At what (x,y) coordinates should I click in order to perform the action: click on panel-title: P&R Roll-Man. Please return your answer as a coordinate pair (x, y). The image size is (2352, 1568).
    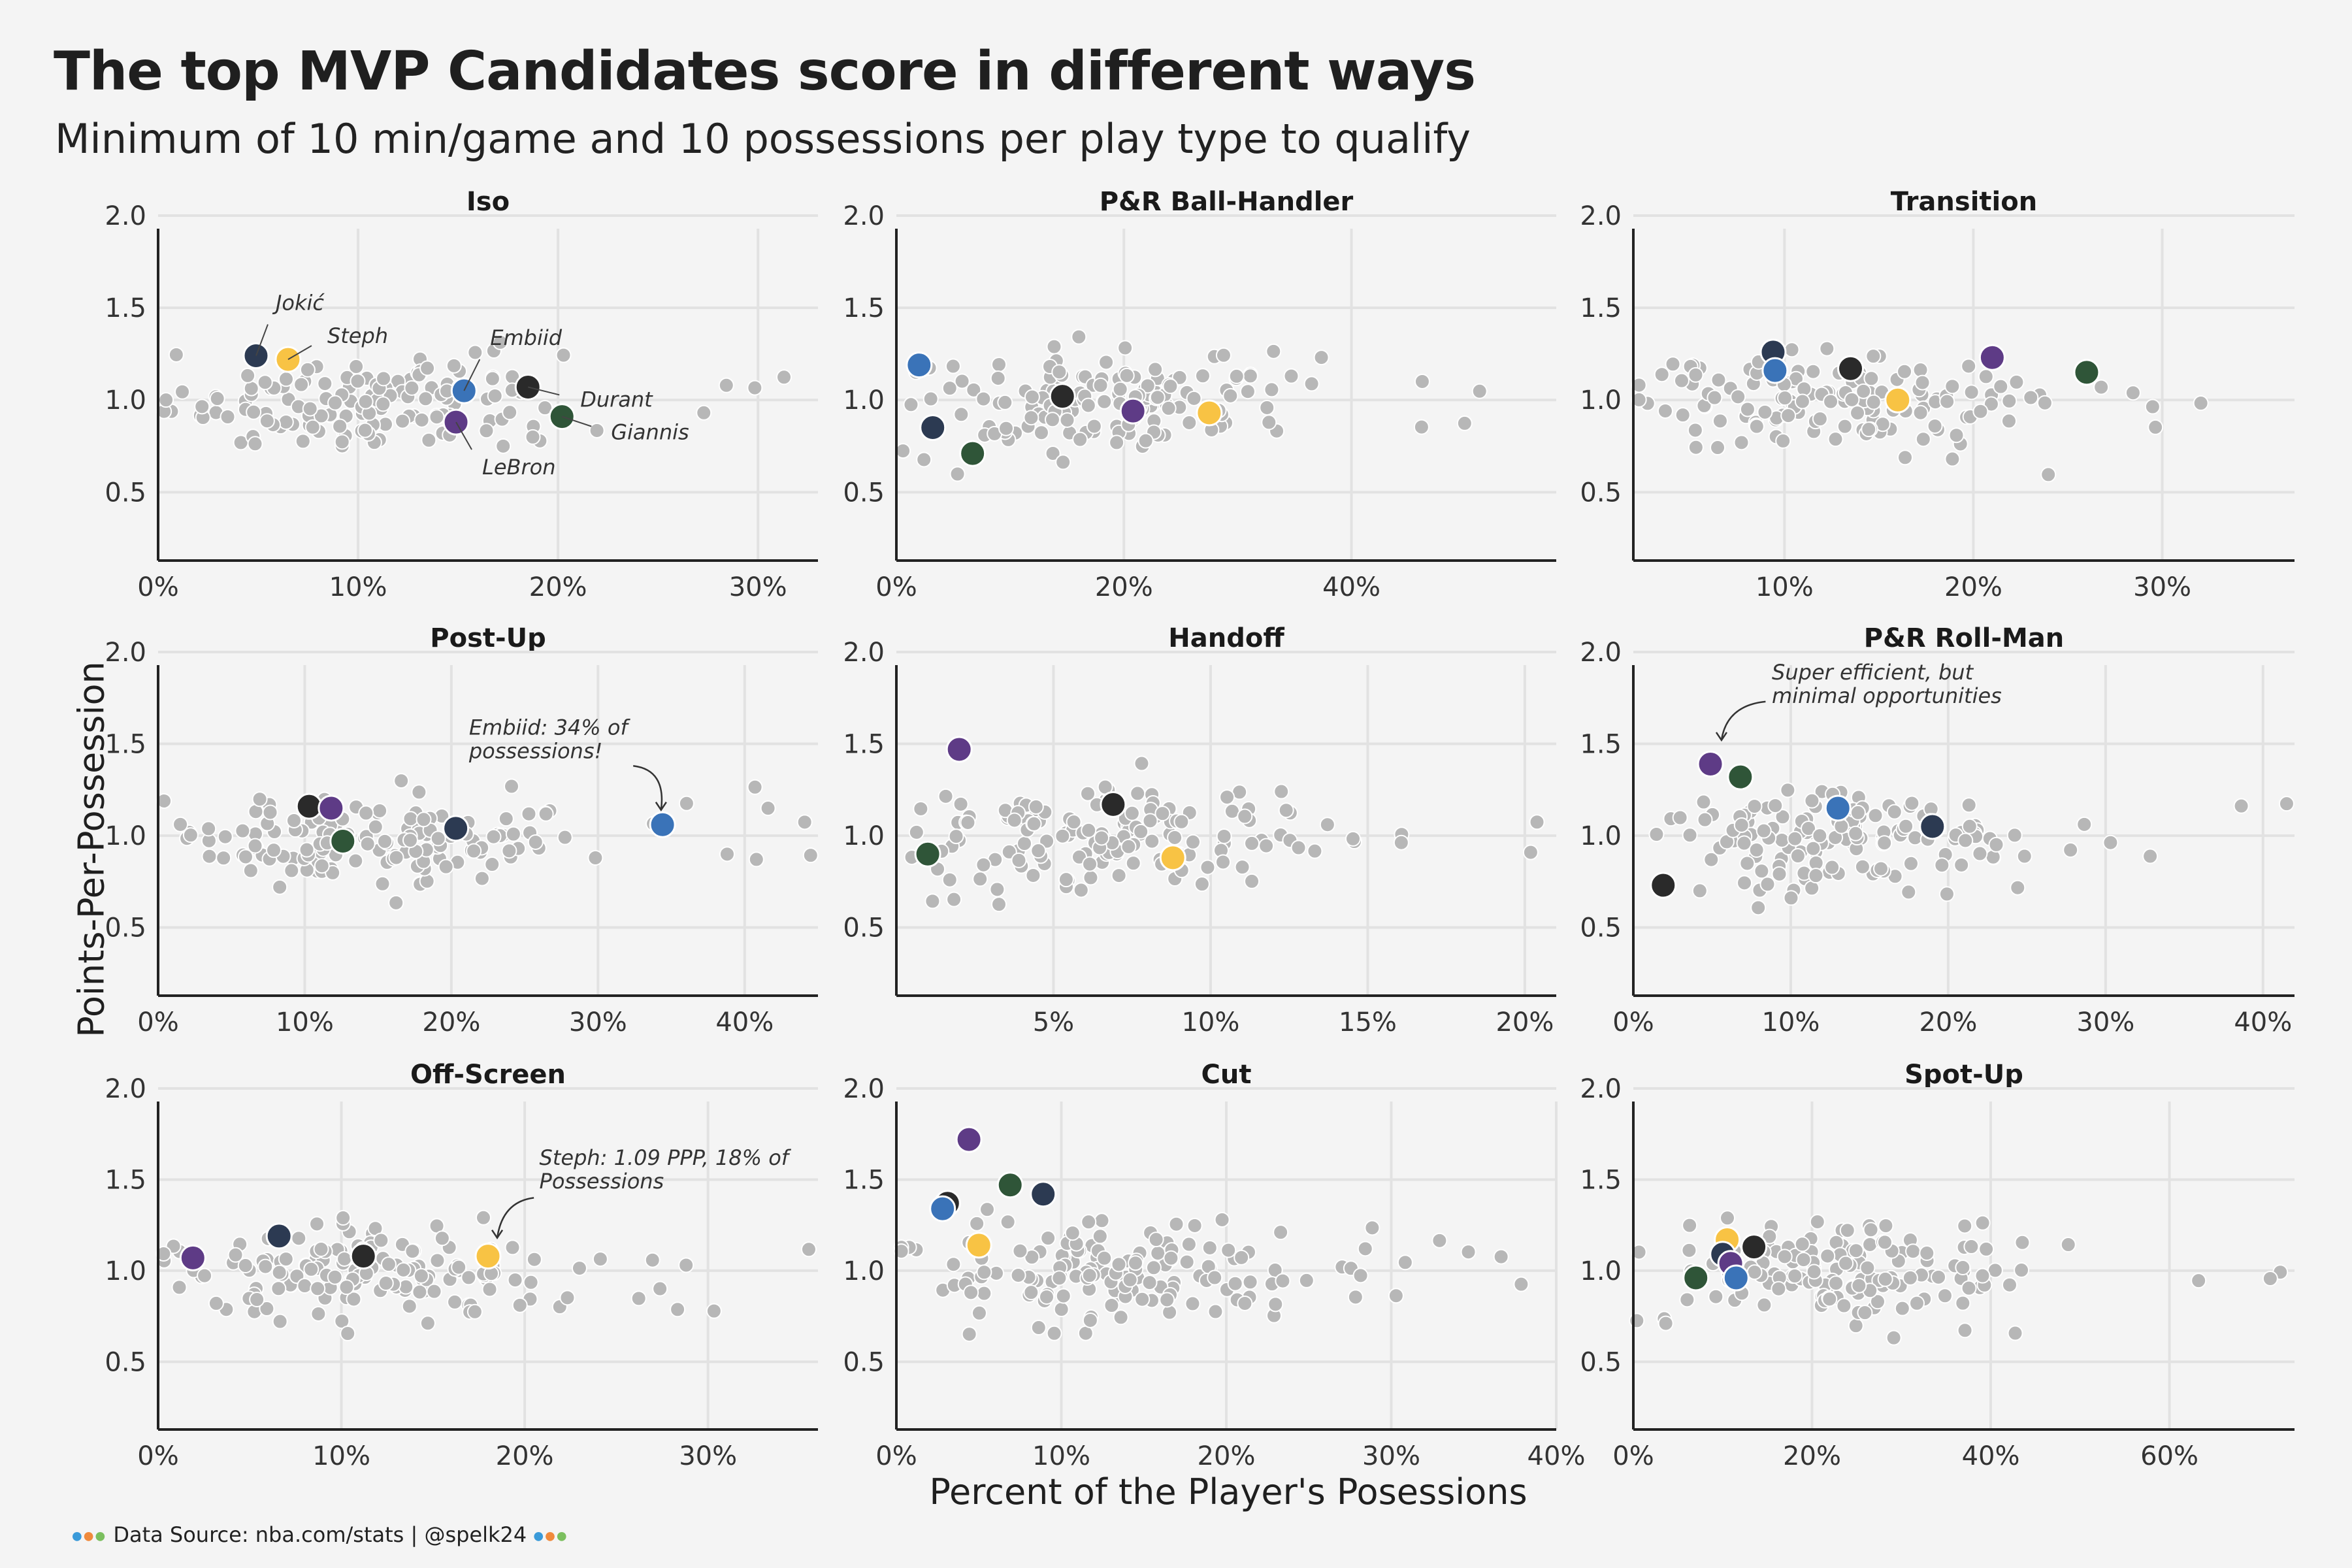
    Looking at the image, I should click on (1964, 638).